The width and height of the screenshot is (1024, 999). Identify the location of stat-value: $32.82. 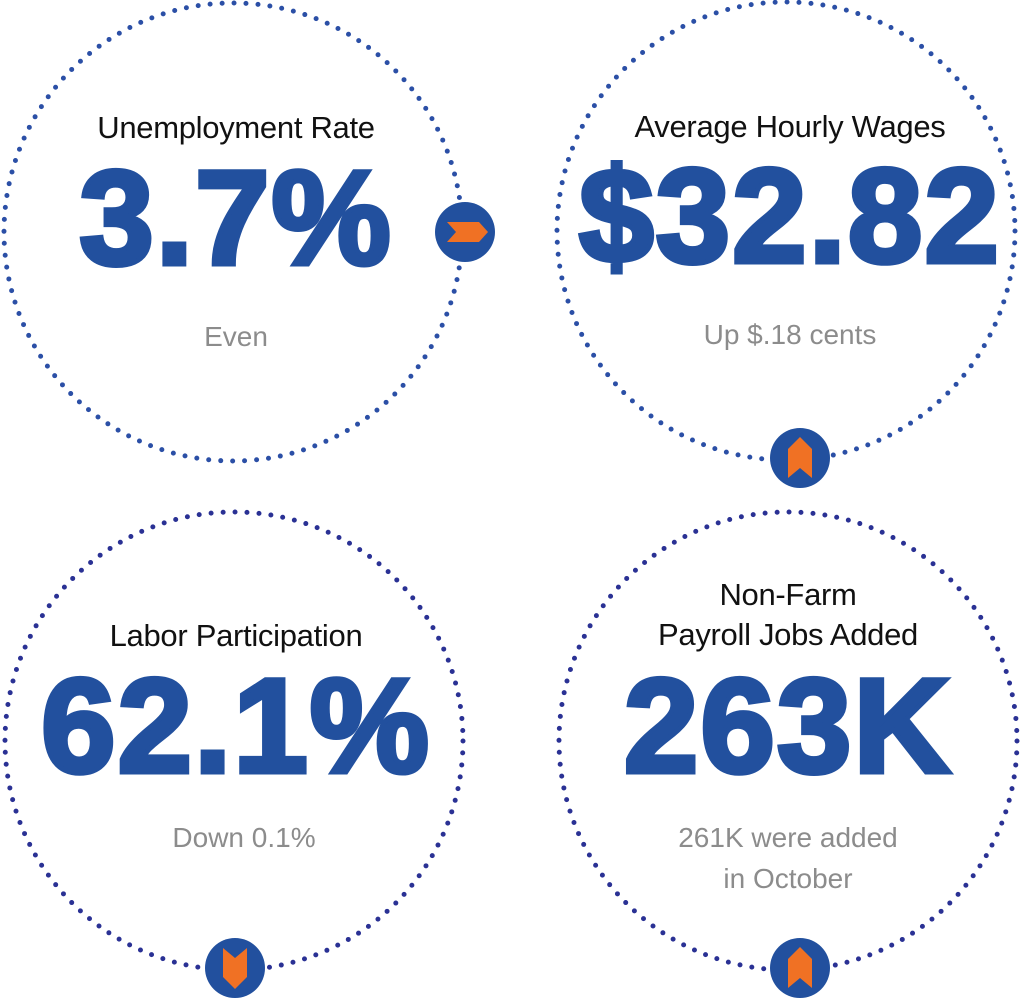
(789, 216).